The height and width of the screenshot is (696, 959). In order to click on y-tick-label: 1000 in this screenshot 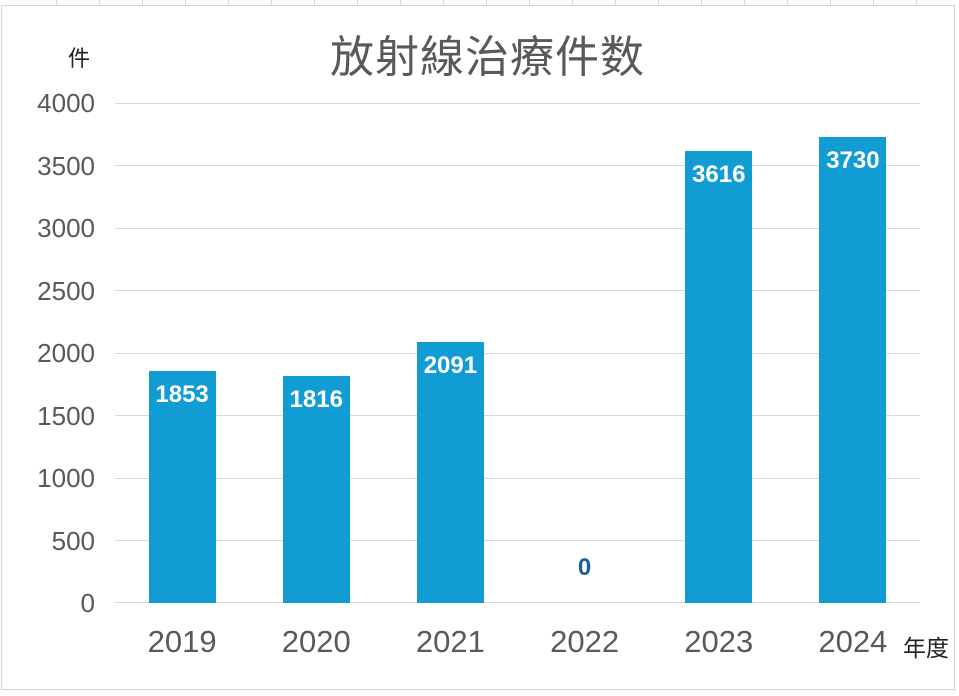, I will do `click(66, 478)`.